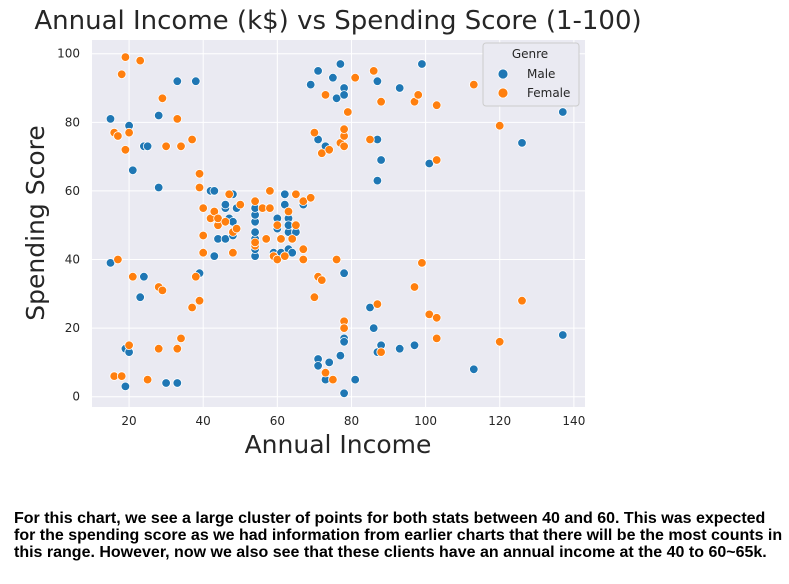  I want to click on x-tick-labels: 20 40 60 80 100 120 140, so click(353, 421).